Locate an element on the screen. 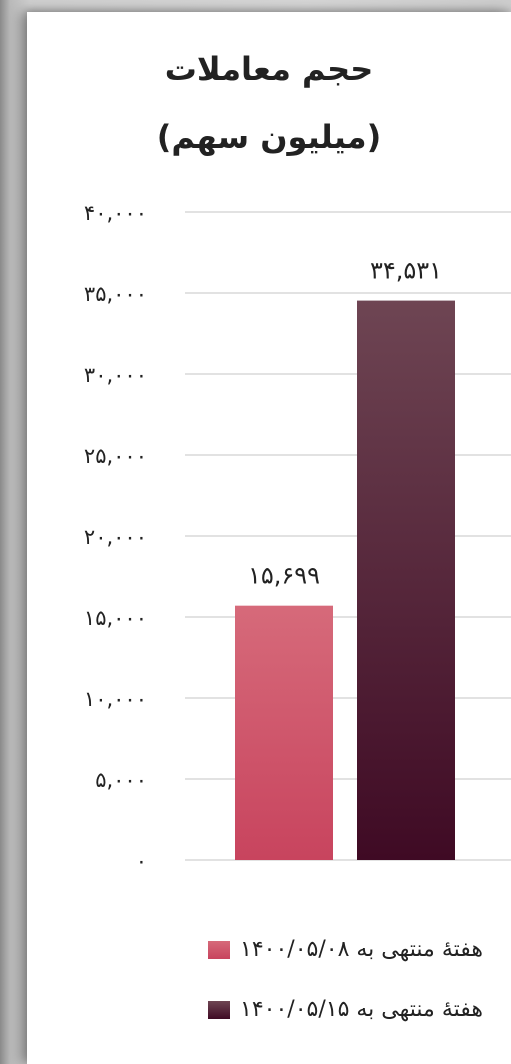  y-tick-label: ۱۵,۰۰۰ is located at coordinates (115, 618).